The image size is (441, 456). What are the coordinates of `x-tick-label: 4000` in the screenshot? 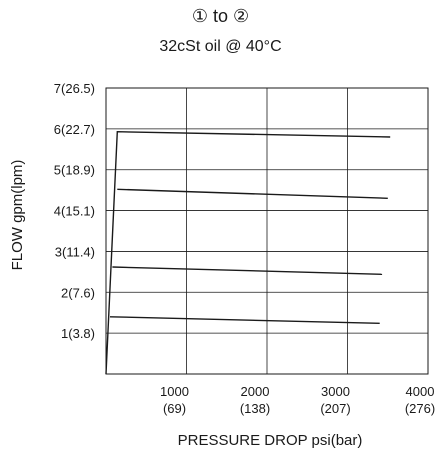 It's located at (420, 391).